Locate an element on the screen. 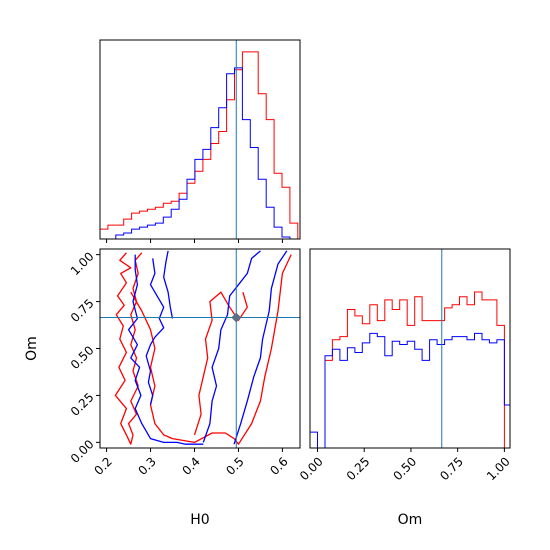 The height and width of the screenshot is (550, 550). contour-ytick-label-1: 0.25 is located at coordinates (82, 404).